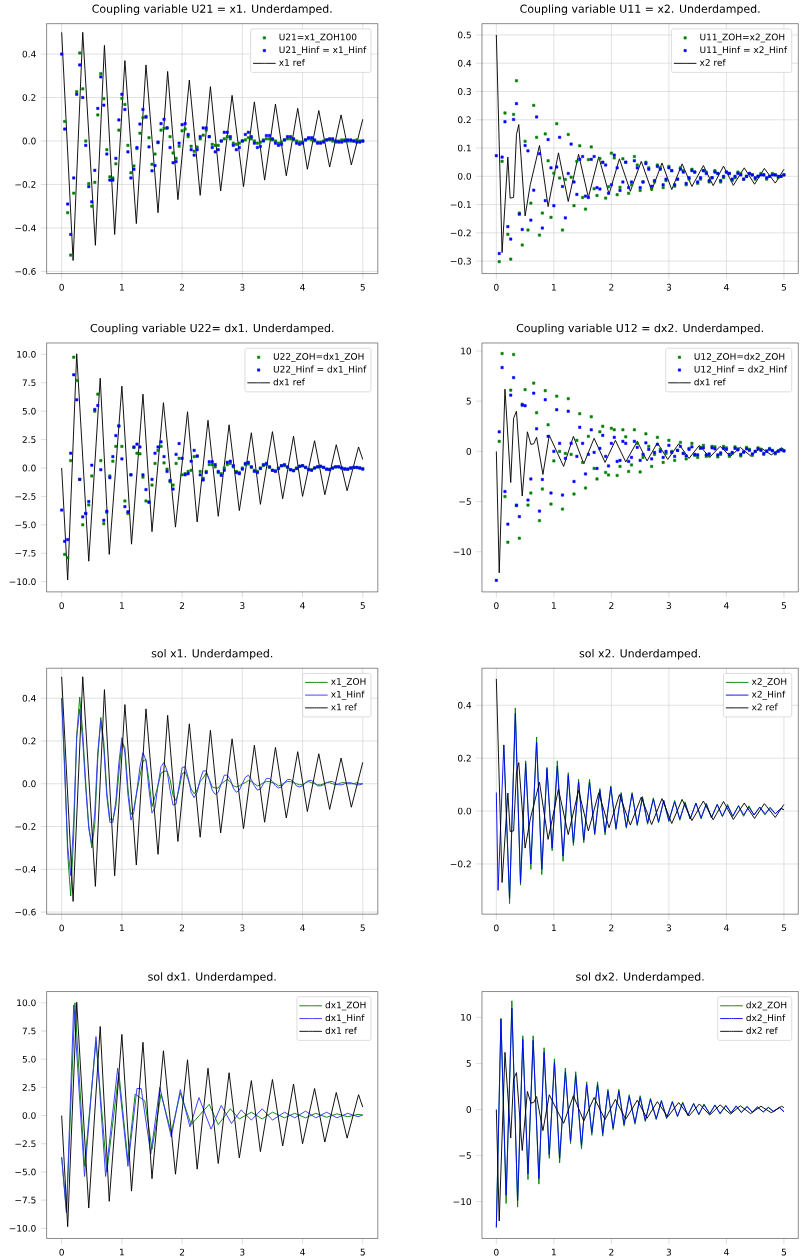  What do you see at coordinates (22, 582) in the screenshot?
I see `y-tick-label: −10.0` at bounding box center [22, 582].